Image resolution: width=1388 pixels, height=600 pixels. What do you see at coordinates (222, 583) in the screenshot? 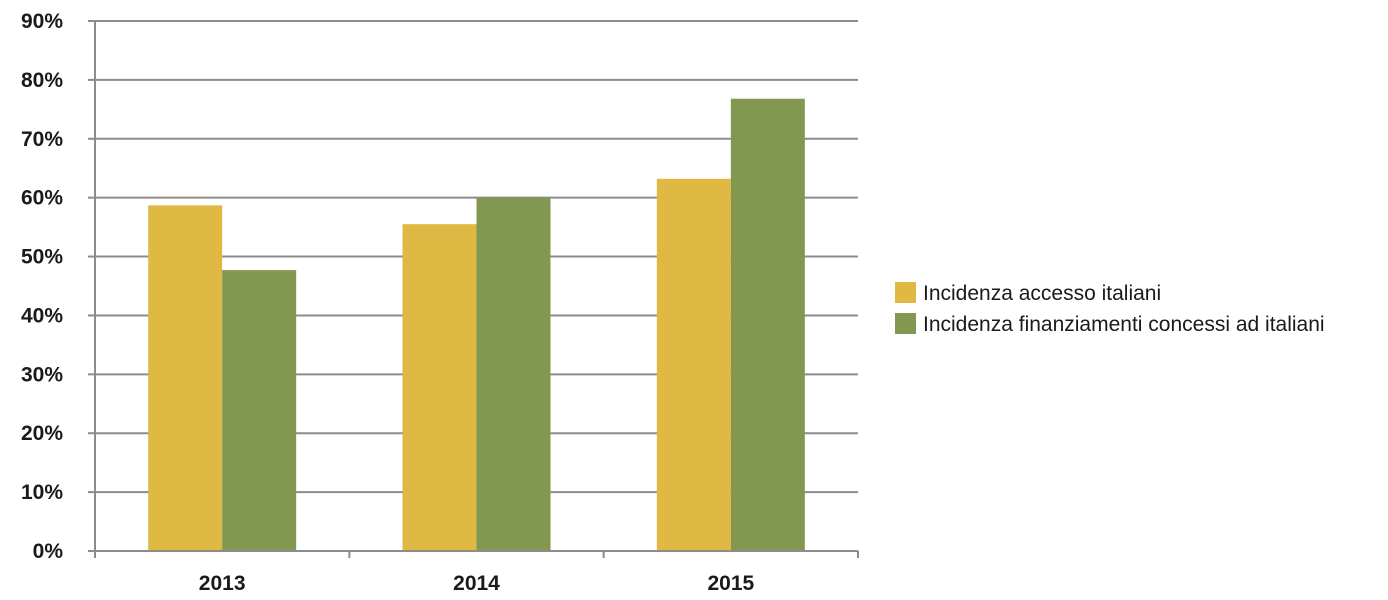
I see `x-tick-label: 2013` at bounding box center [222, 583].